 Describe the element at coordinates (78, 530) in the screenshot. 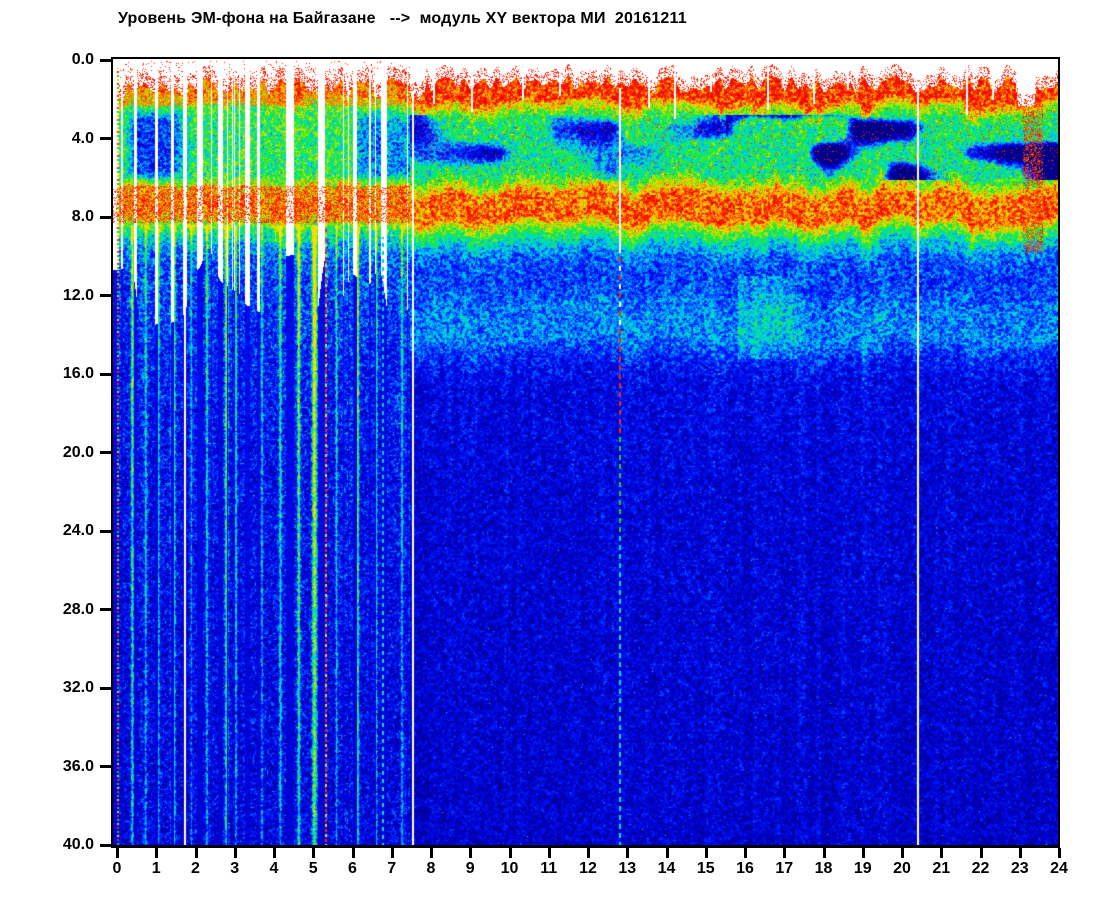

I see `y-axis-tick-label: 24.0` at that location.